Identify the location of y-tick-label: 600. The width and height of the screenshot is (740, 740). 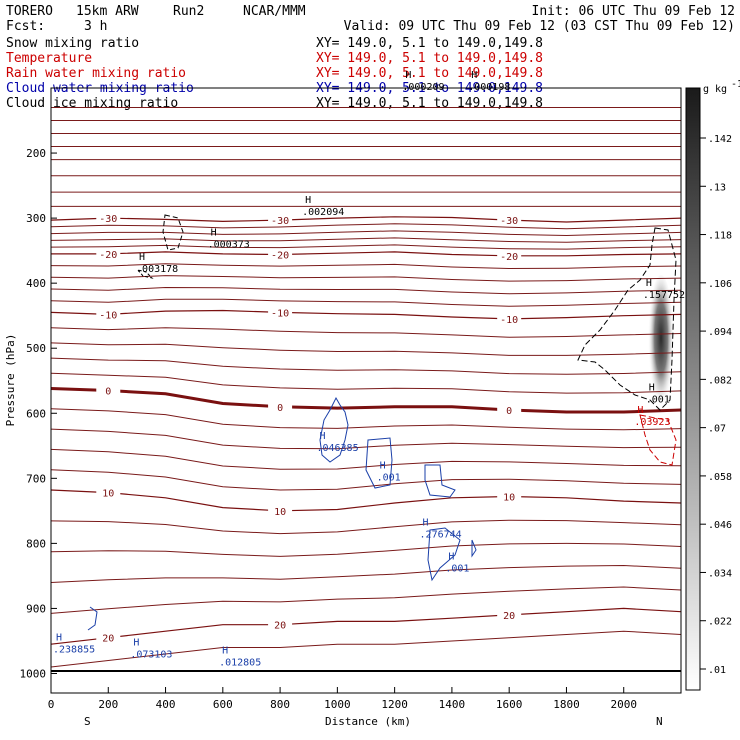
(36, 413).